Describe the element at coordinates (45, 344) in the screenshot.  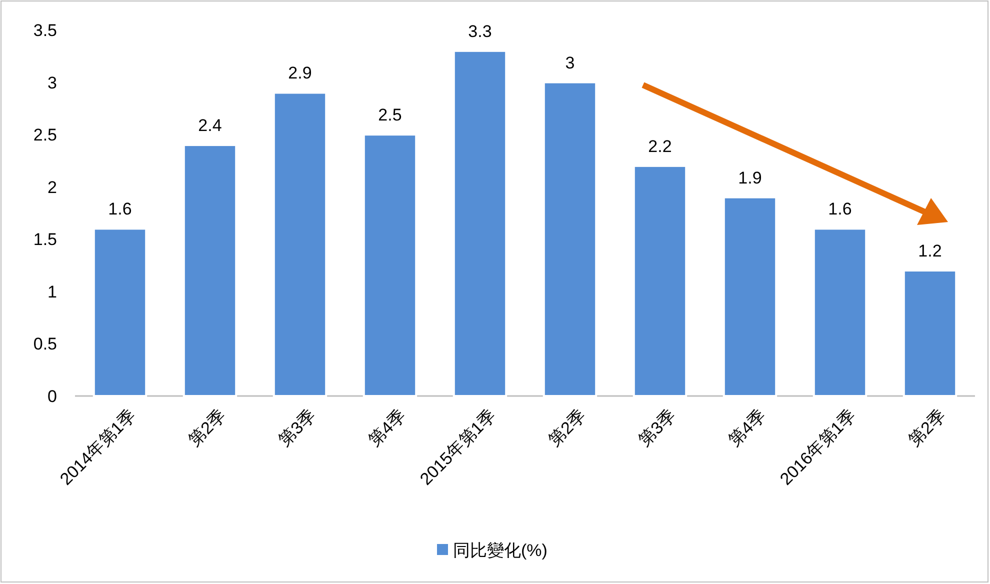
I see `y-tick-label: 0.5` at that location.